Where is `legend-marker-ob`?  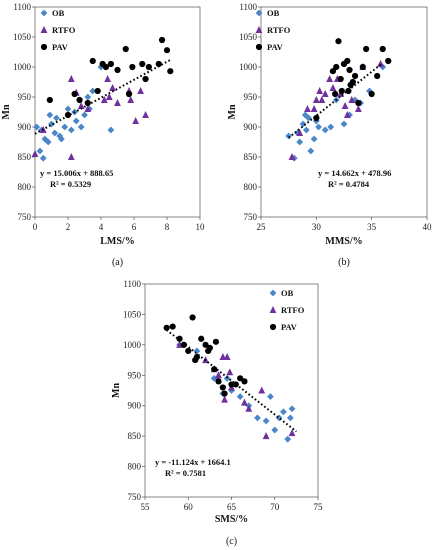 legend-marker-ob is located at coordinates (44, 13).